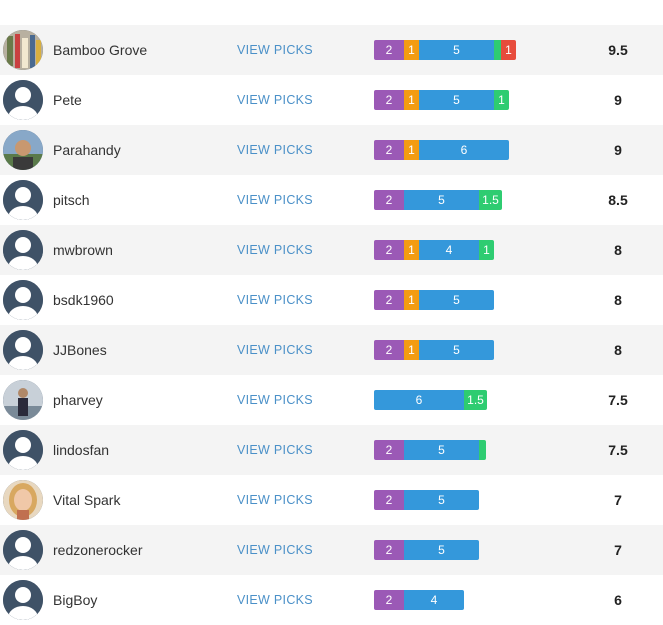  I want to click on player-name: pharvey, so click(78, 400).